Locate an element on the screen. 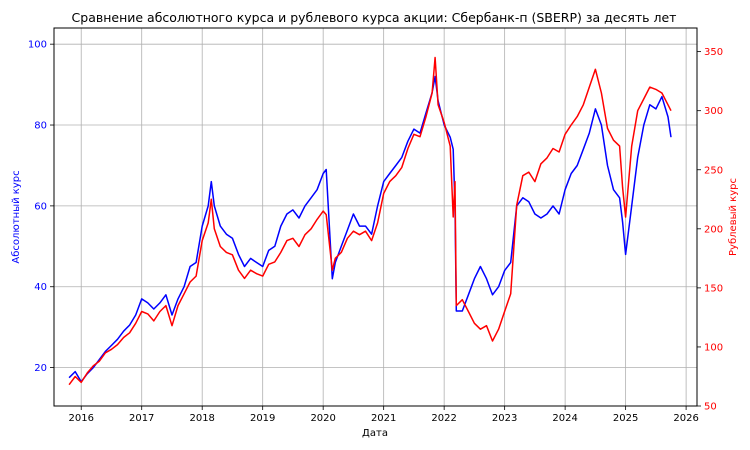 This screenshot has height=450, width=750. y-right-tick-label: 250 is located at coordinates (713, 170).